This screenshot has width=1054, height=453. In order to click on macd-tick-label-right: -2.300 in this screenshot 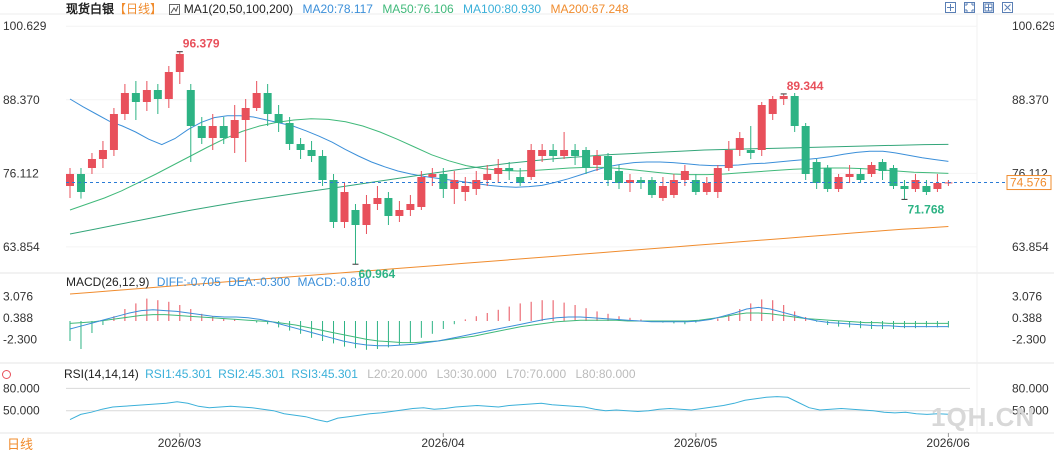, I will do `click(1029, 339)`.